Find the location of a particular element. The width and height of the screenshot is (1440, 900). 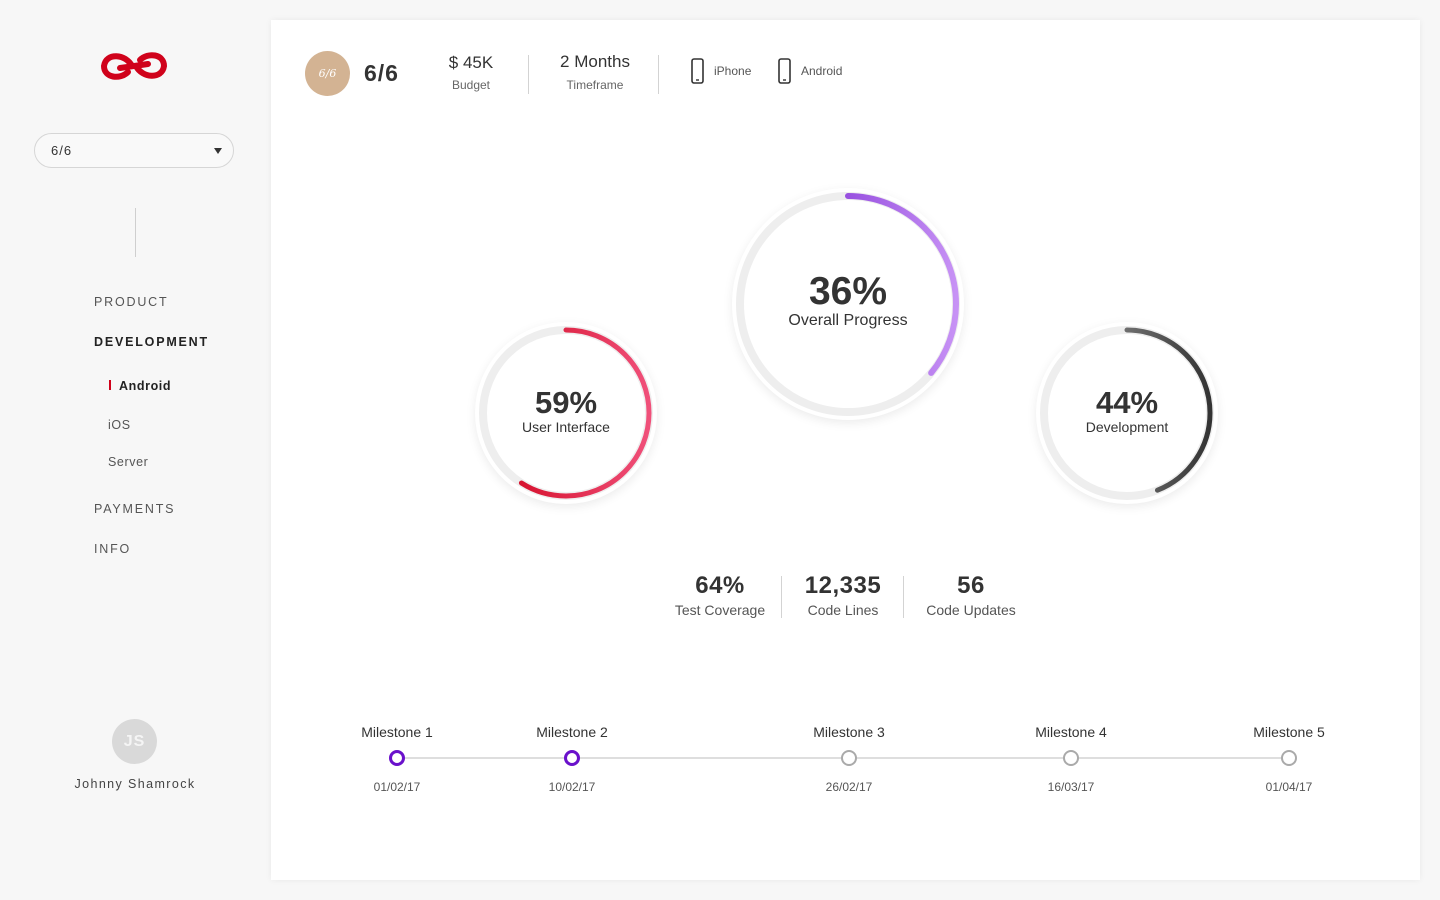

device-android: Android is located at coordinates (810, 71).